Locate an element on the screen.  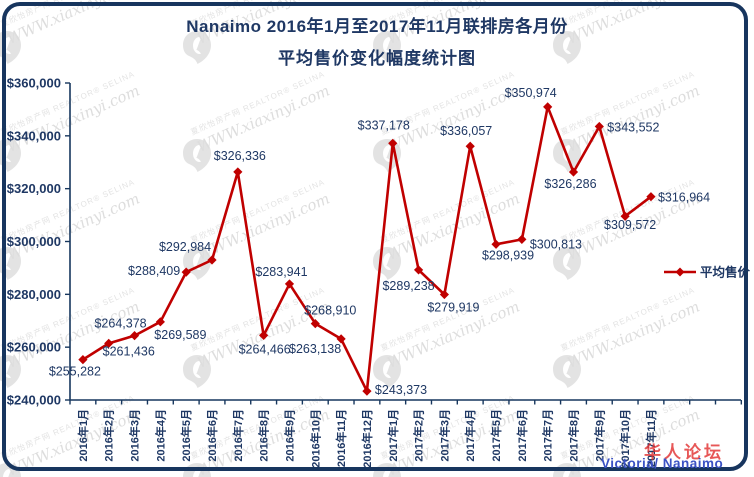
x-axis-label: 2016年8月 is located at coordinates (264, 435).